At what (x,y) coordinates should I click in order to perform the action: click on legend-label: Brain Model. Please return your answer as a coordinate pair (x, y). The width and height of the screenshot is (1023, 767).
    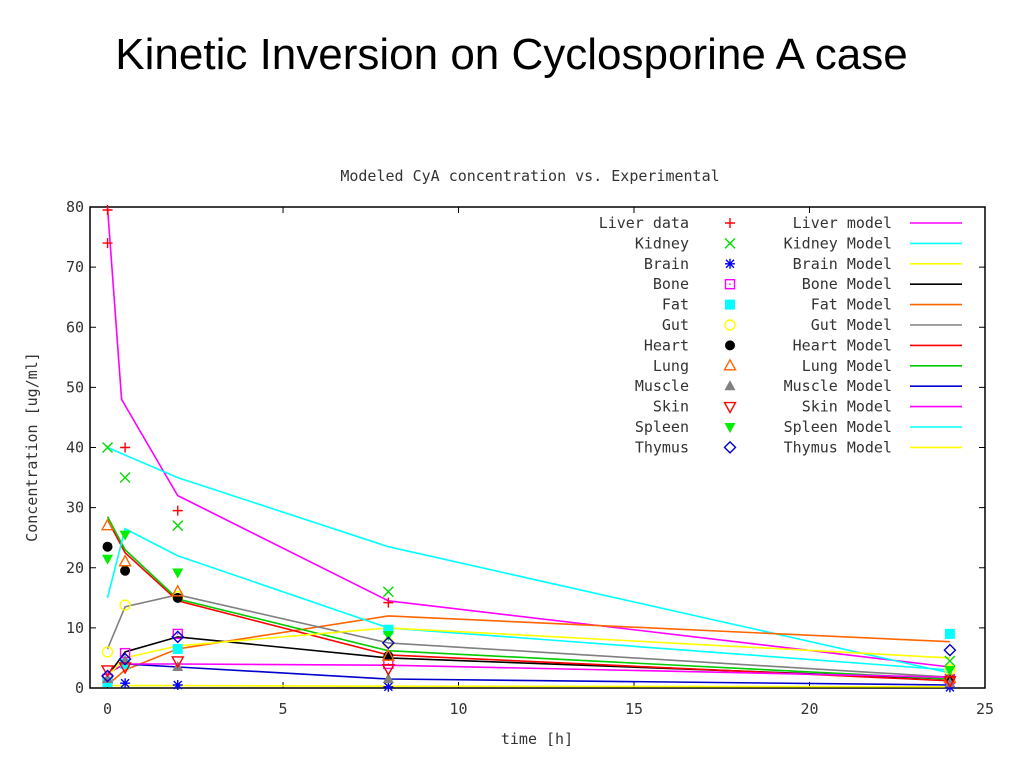
    Looking at the image, I should click on (842, 264).